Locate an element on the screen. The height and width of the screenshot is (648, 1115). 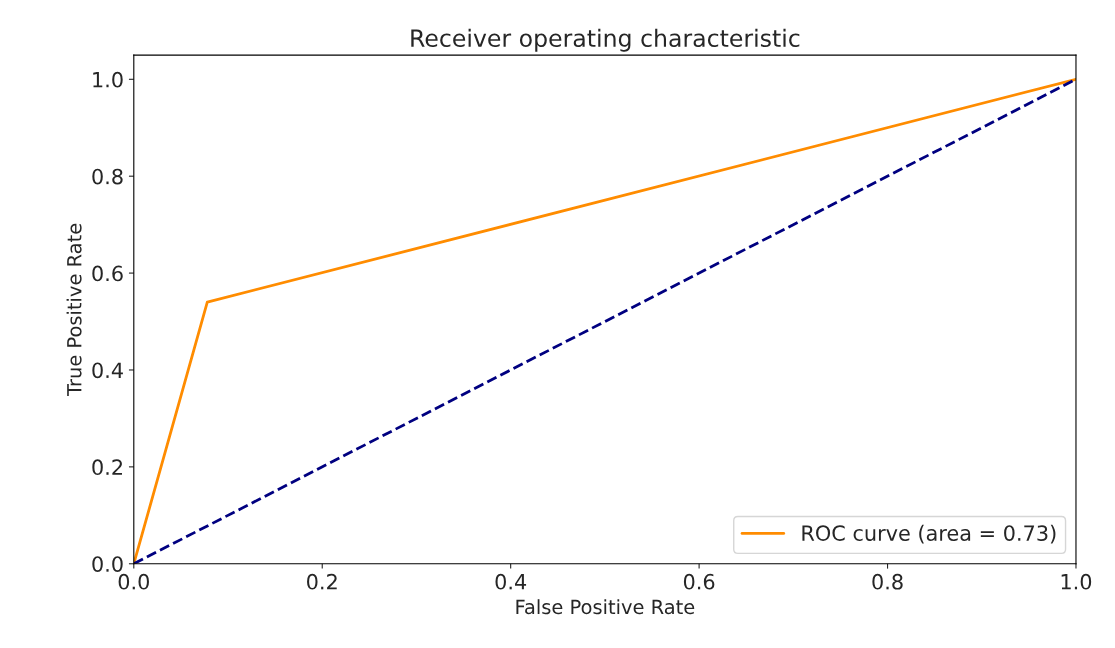
x-tick-label: 0.8 is located at coordinates (887, 581).